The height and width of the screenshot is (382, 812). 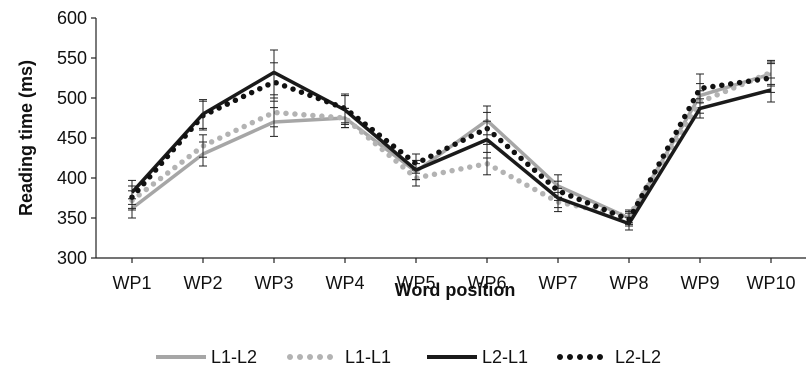 What do you see at coordinates (455, 290) in the screenshot?
I see `x-axis-title: Word position` at bounding box center [455, 290].